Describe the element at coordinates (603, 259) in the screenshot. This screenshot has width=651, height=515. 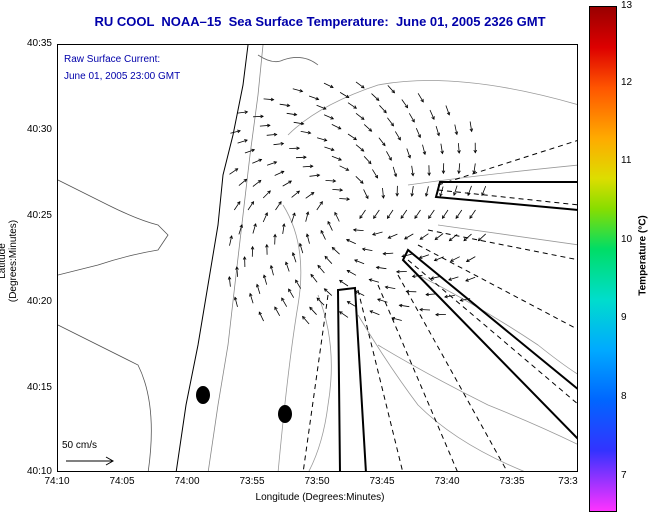
I see `temperature-colorbar` at that location.